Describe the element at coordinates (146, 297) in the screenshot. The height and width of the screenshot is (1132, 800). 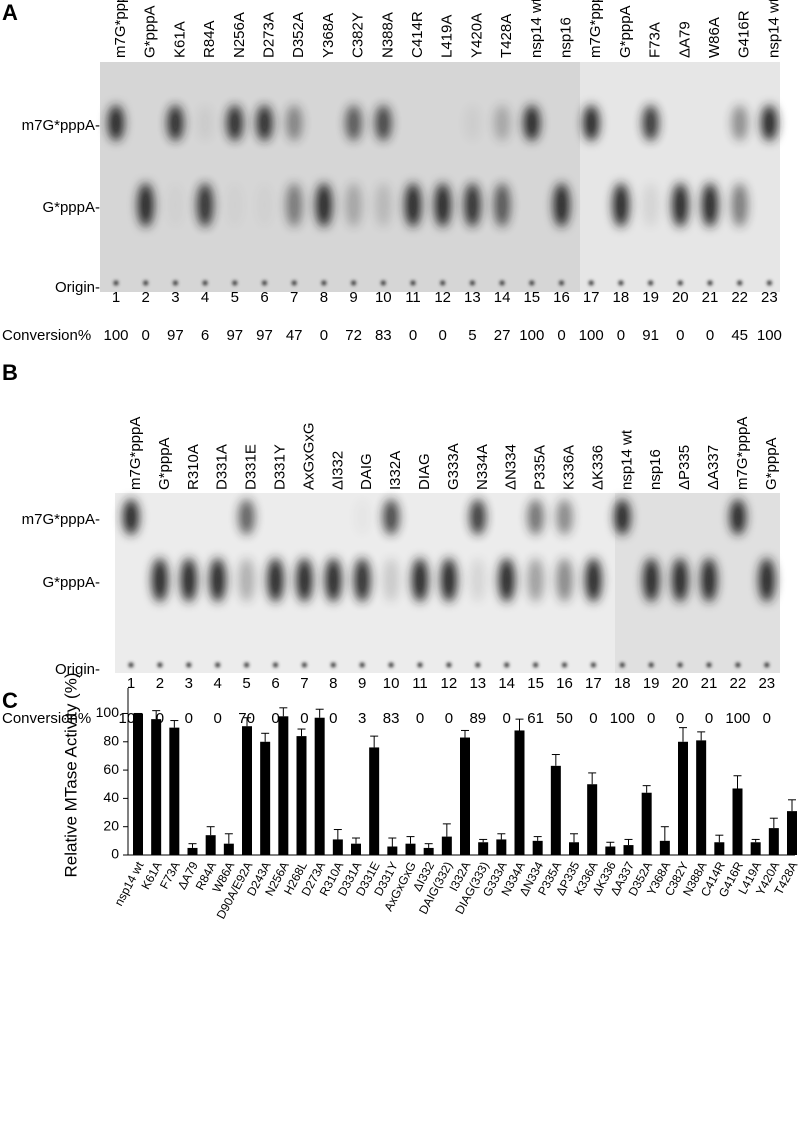
I see `lane-number: 2` at that location.